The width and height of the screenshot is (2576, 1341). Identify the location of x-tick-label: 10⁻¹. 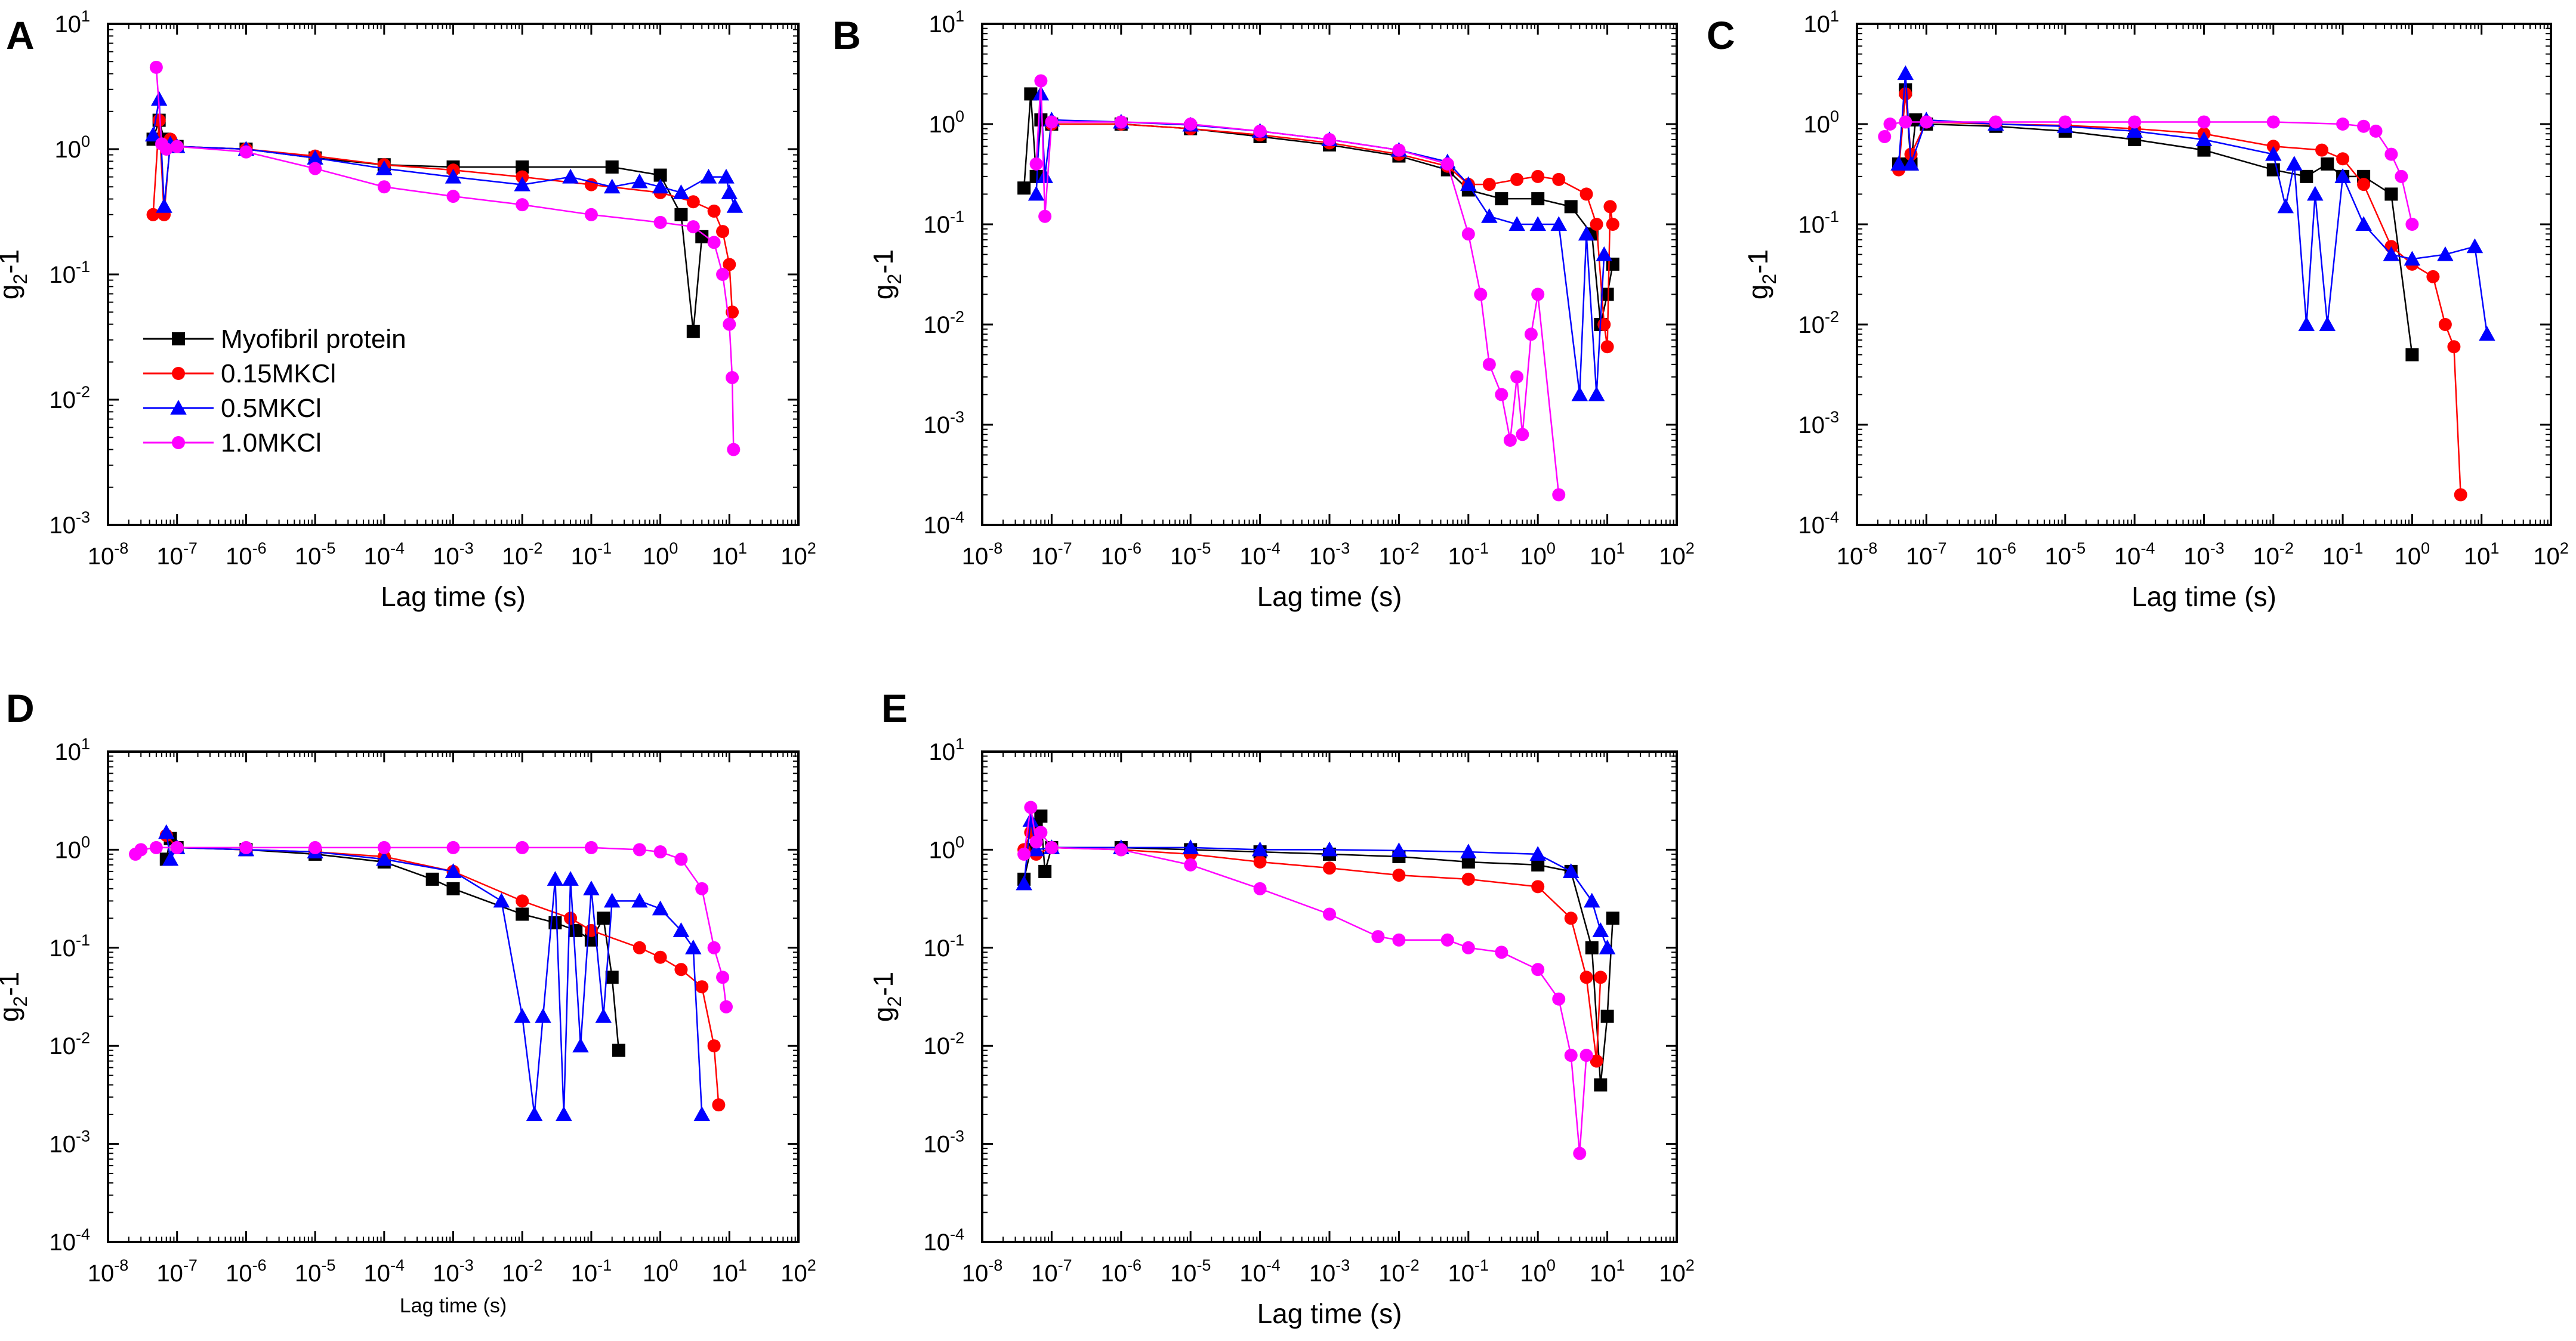
(2343, 554).